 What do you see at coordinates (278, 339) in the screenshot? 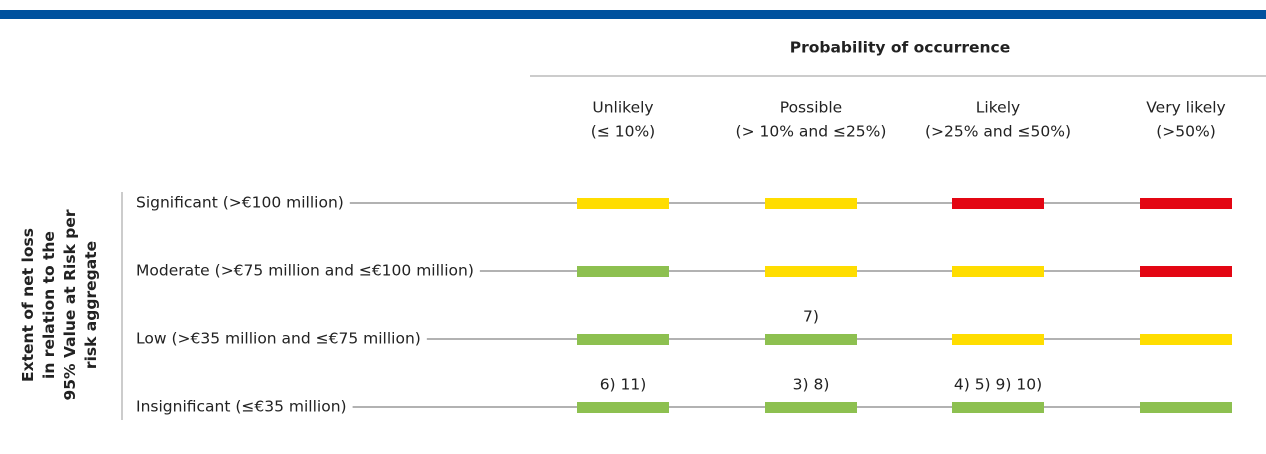
I see `row-label: Low (>€35 million and ≤€75 million)` at bounding box center [278, 339].